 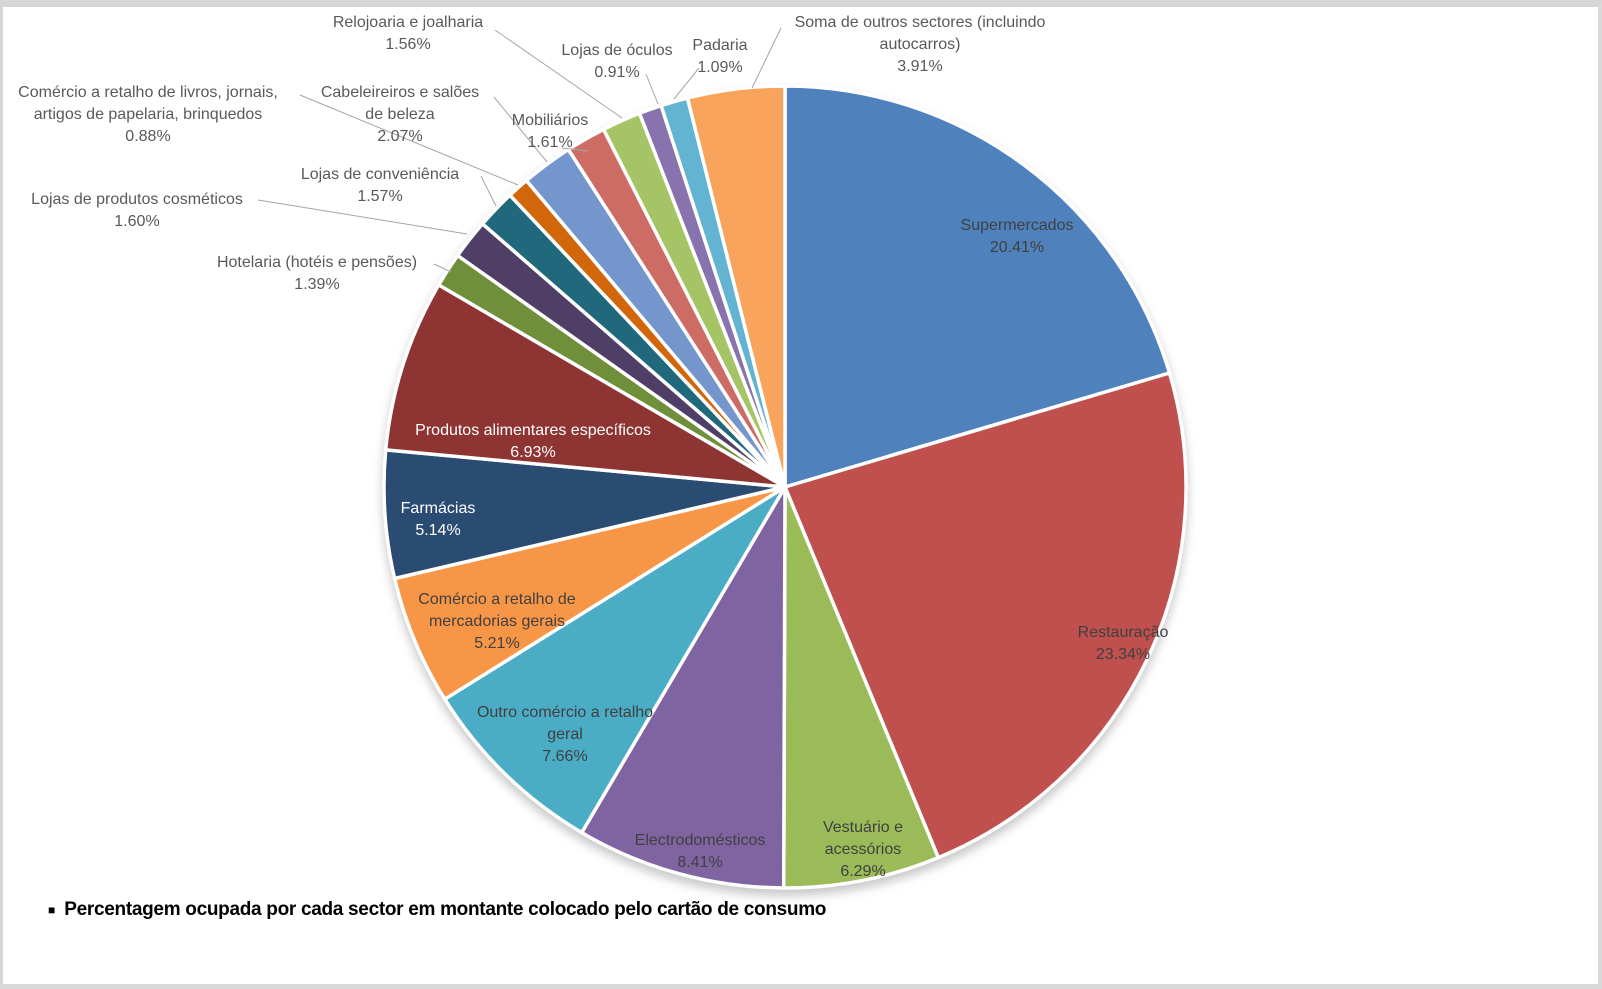 What do you see at coordinates (558, 74) in the screenshot?
I see `leader-line-relojoaria-e-joalharia` at bounding box center [558, 74].